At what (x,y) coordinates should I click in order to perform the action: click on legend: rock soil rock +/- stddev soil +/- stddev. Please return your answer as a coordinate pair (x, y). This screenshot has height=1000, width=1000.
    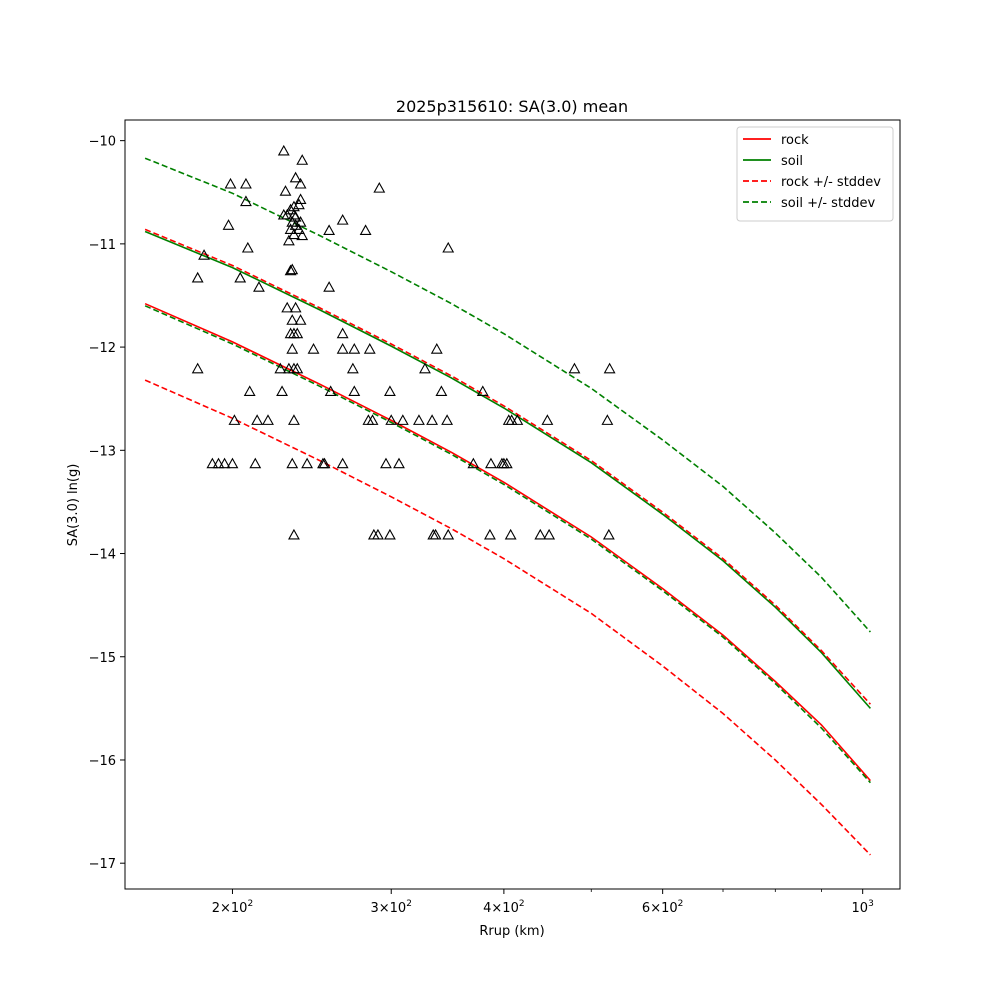
    Looking at the image, I should click on (815, 174).